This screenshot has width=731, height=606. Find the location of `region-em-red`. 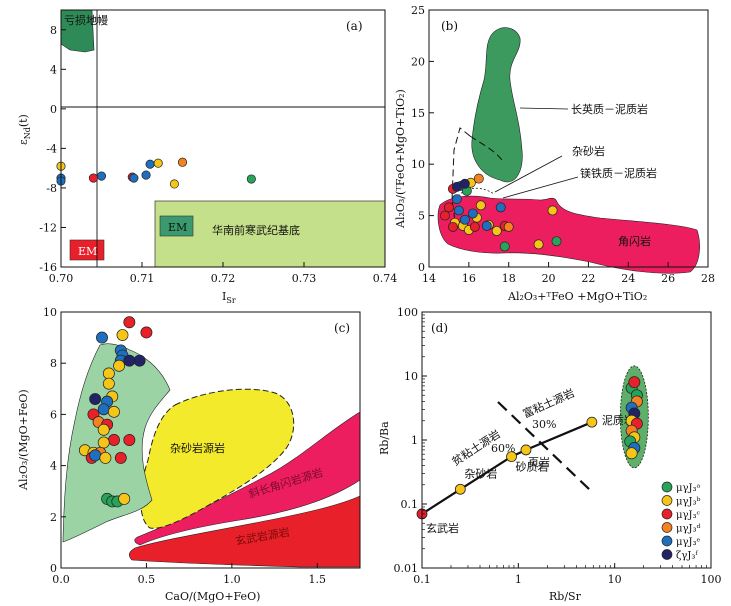

region-em-red is located at coordinates (87, 250).